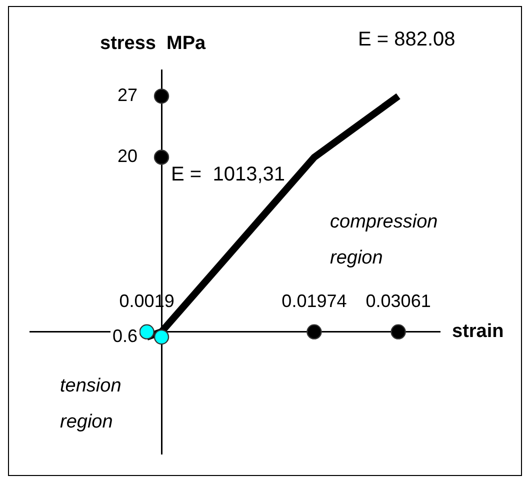 This screenshot has width=530, height=484. I want to click on annotation: E = 1013,31, so click(228, 175).